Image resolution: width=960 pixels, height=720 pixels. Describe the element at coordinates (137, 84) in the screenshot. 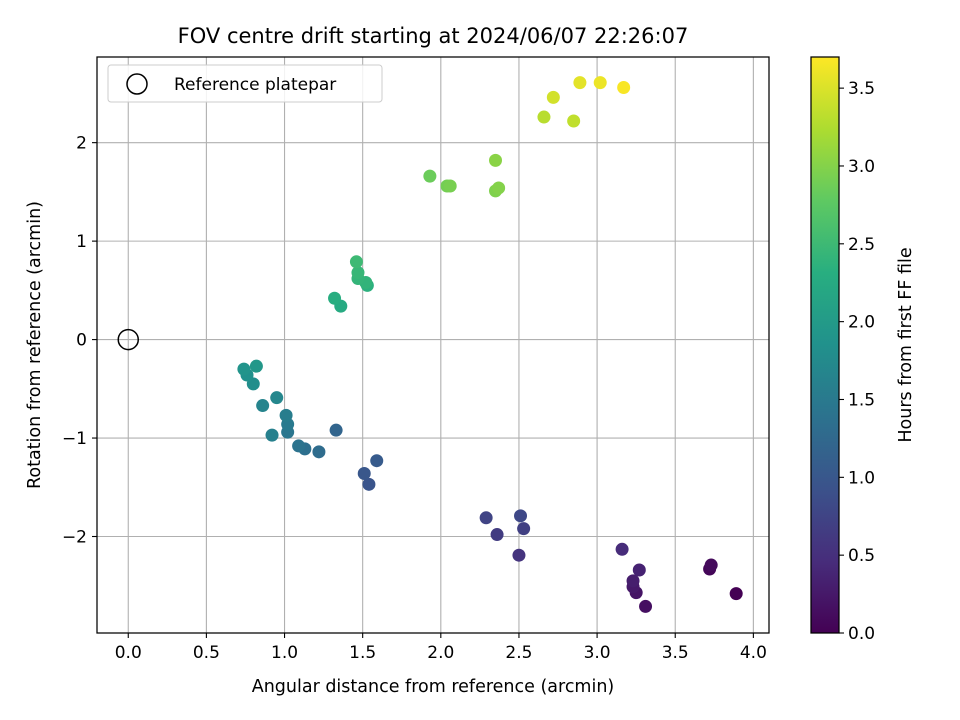

I see `legend-marker` at that location.